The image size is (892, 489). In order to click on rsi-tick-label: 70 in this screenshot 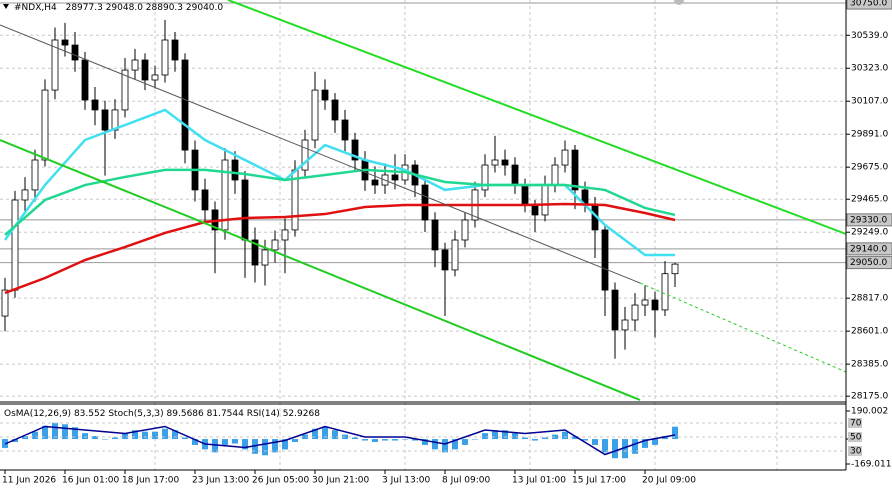, I will do `click(856, 424)`.